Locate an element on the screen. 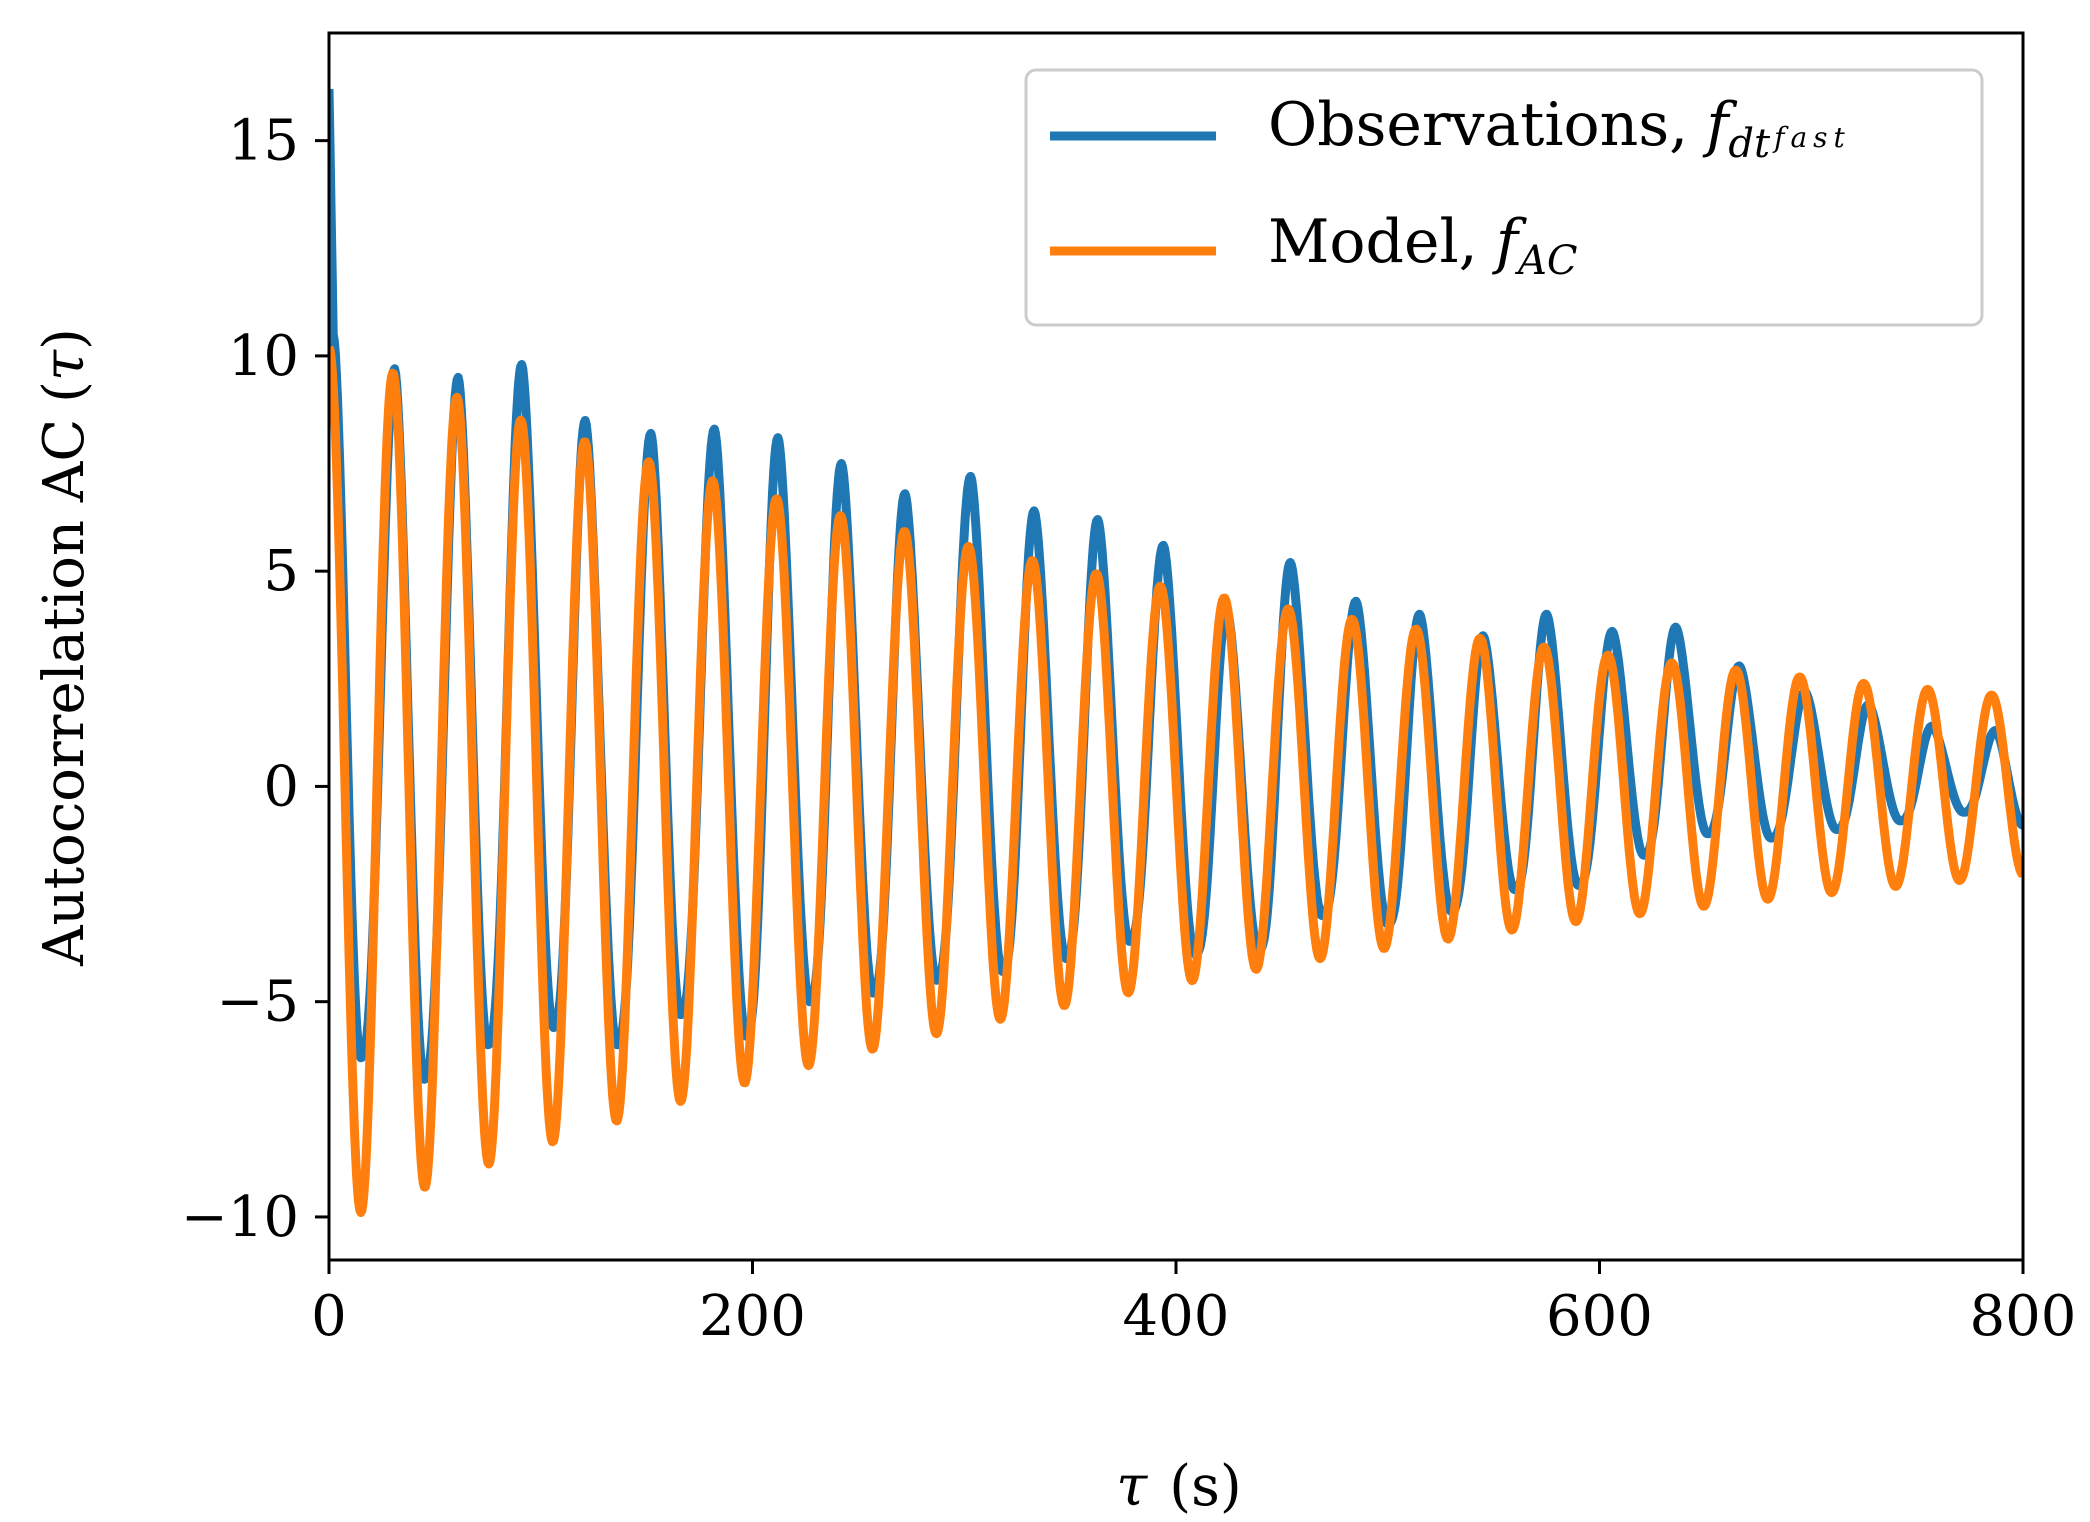 The image size is (2090, 1522). y-axis-ticks: −10 −5 0 5 10 15 is located at coordinates (255, 679).